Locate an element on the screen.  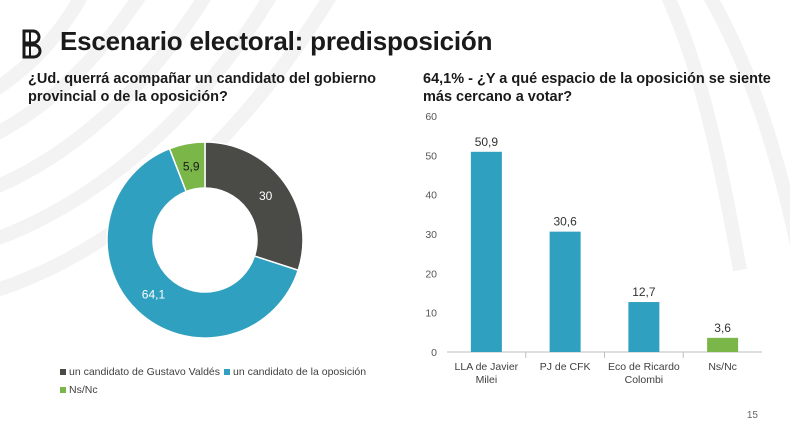
y-tick-label: 20 is located at coordinates (431, 274).